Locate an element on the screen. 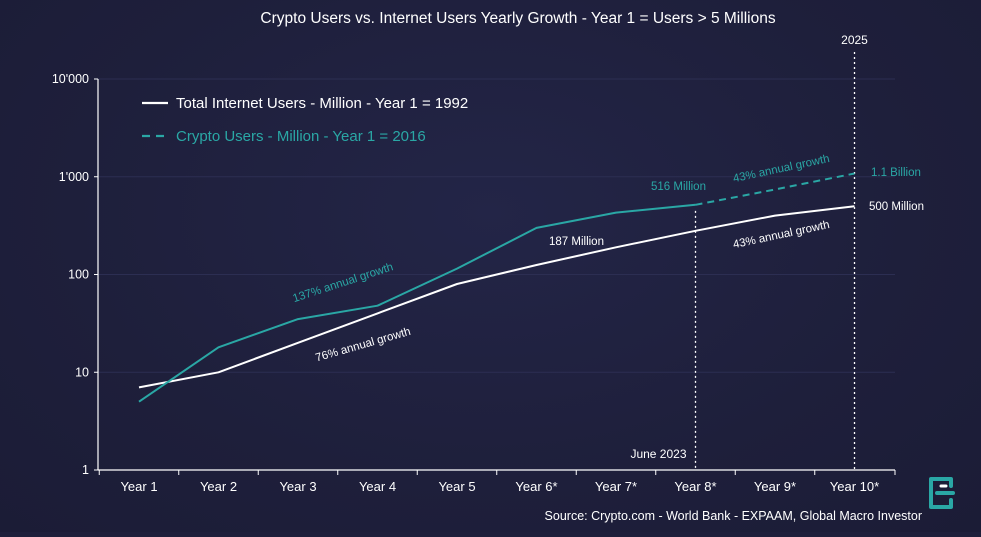 Image resolution: width=981 pixels, height=537 pixels. annotation-label: 1.1 Billion is located at coordinates (896, 173).